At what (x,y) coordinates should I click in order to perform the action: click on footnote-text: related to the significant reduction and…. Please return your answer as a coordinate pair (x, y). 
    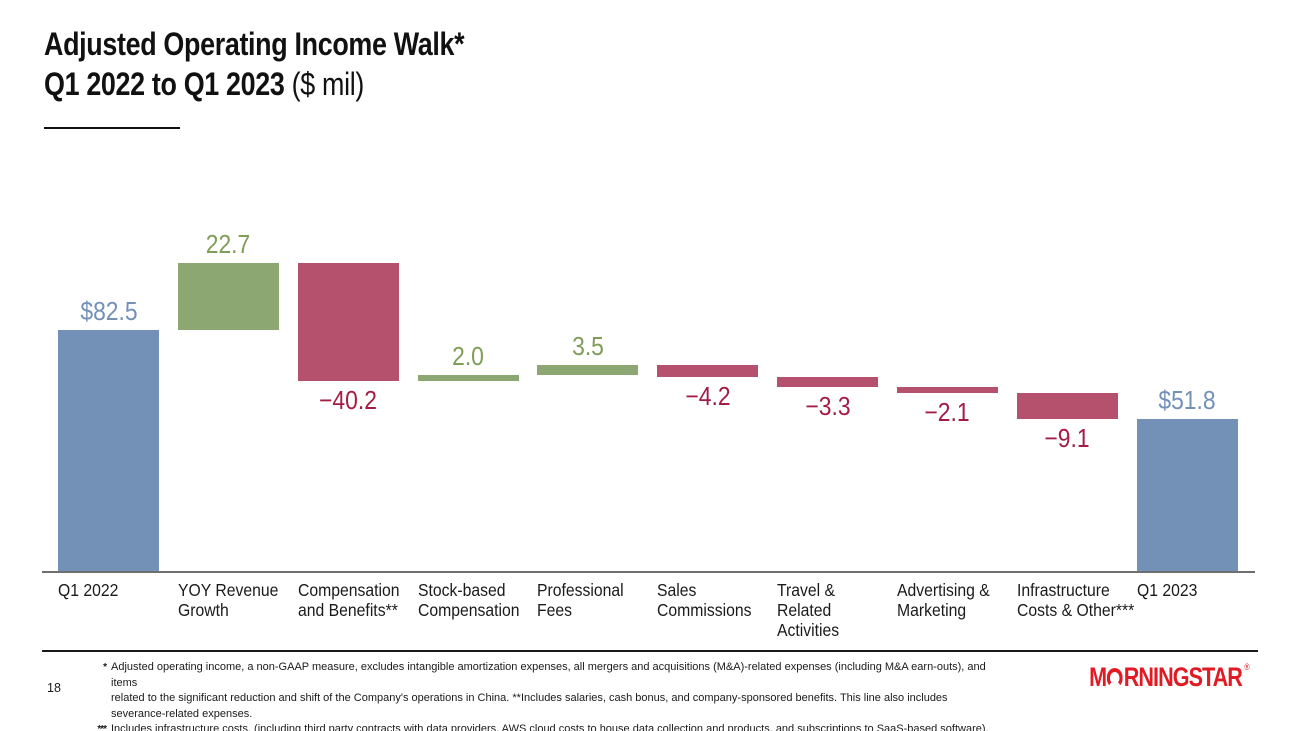
    Looking at the image, I should click on (529, 706).